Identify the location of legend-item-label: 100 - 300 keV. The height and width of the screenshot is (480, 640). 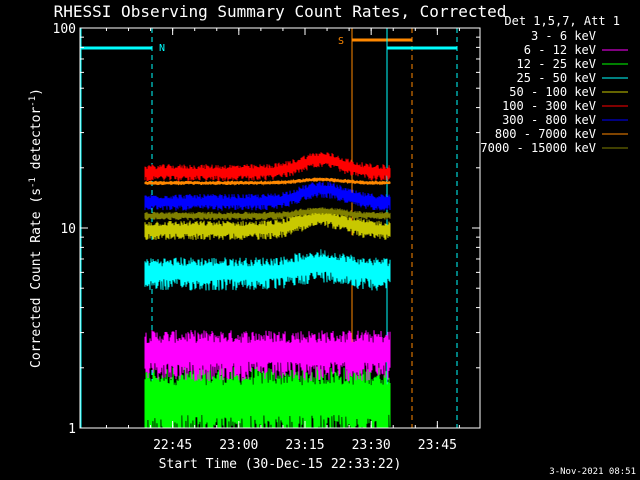
(549, 106).